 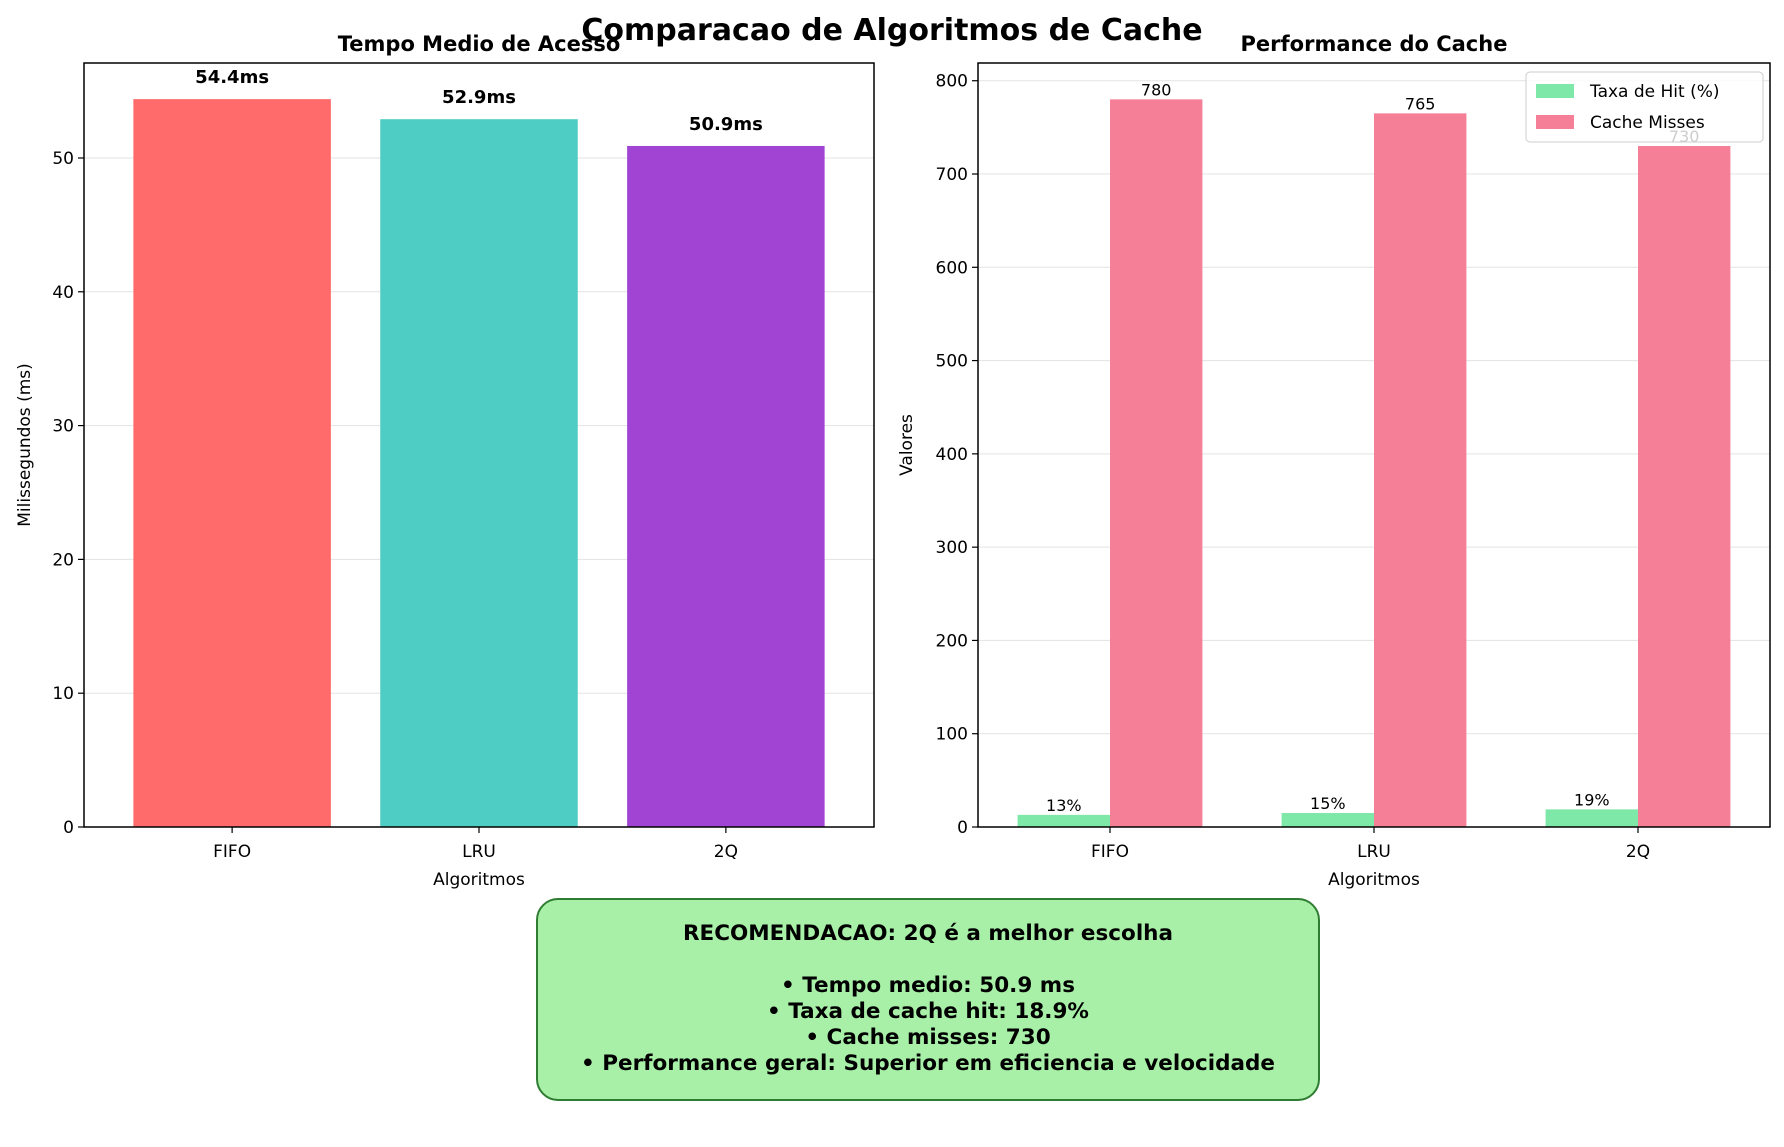 I want to click on c1-bar-value-label: 50.9ms, so click(x=726, y=124).